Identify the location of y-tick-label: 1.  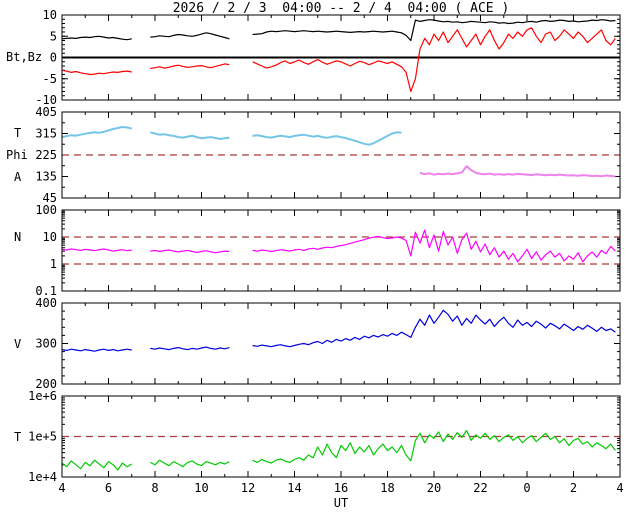
(53, 264).